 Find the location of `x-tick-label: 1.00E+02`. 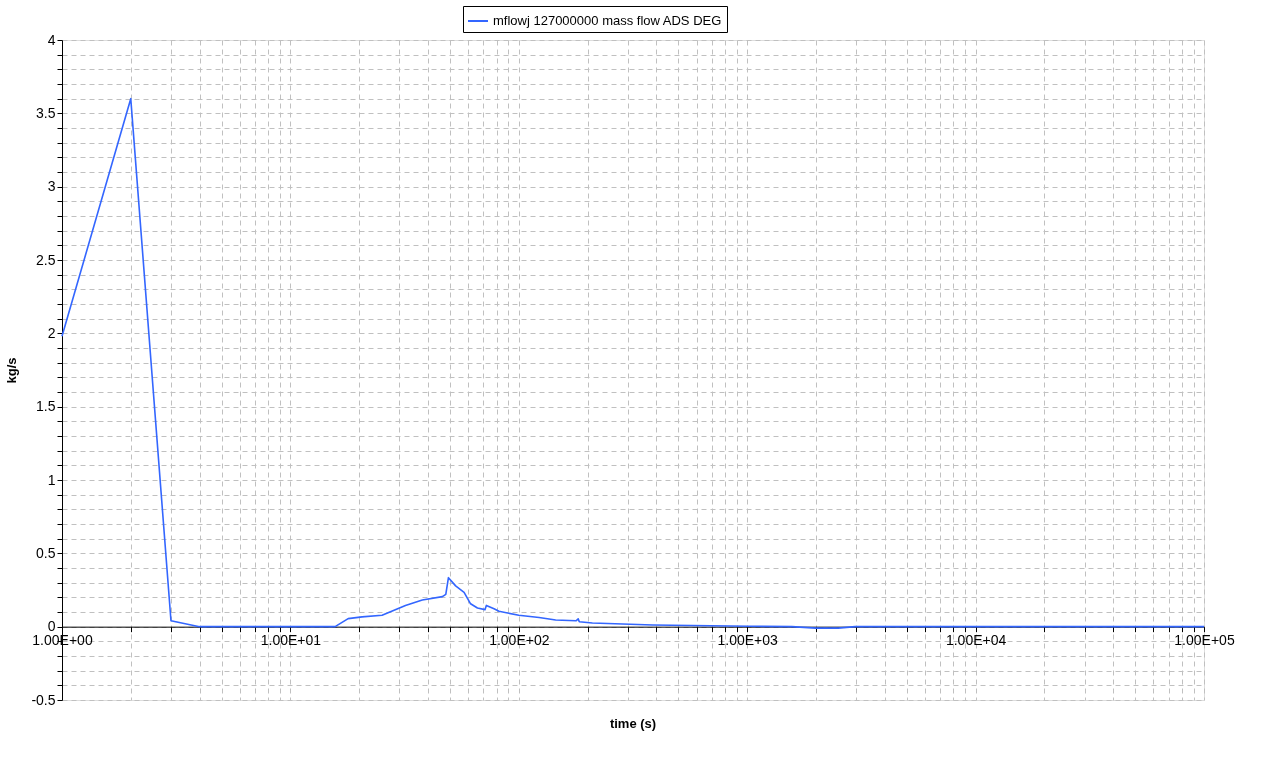

x-tick-label: 1.00E+02 is located at coordinates (519, 640).